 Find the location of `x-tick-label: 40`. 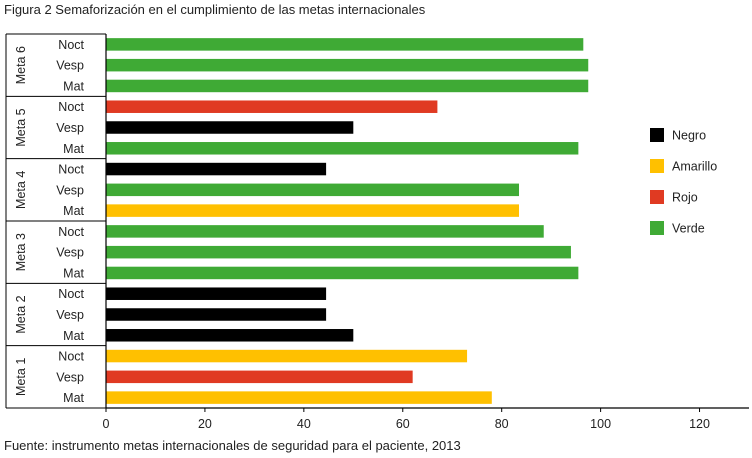

x-tick-label: 40 is located at coordinates (304, 424).